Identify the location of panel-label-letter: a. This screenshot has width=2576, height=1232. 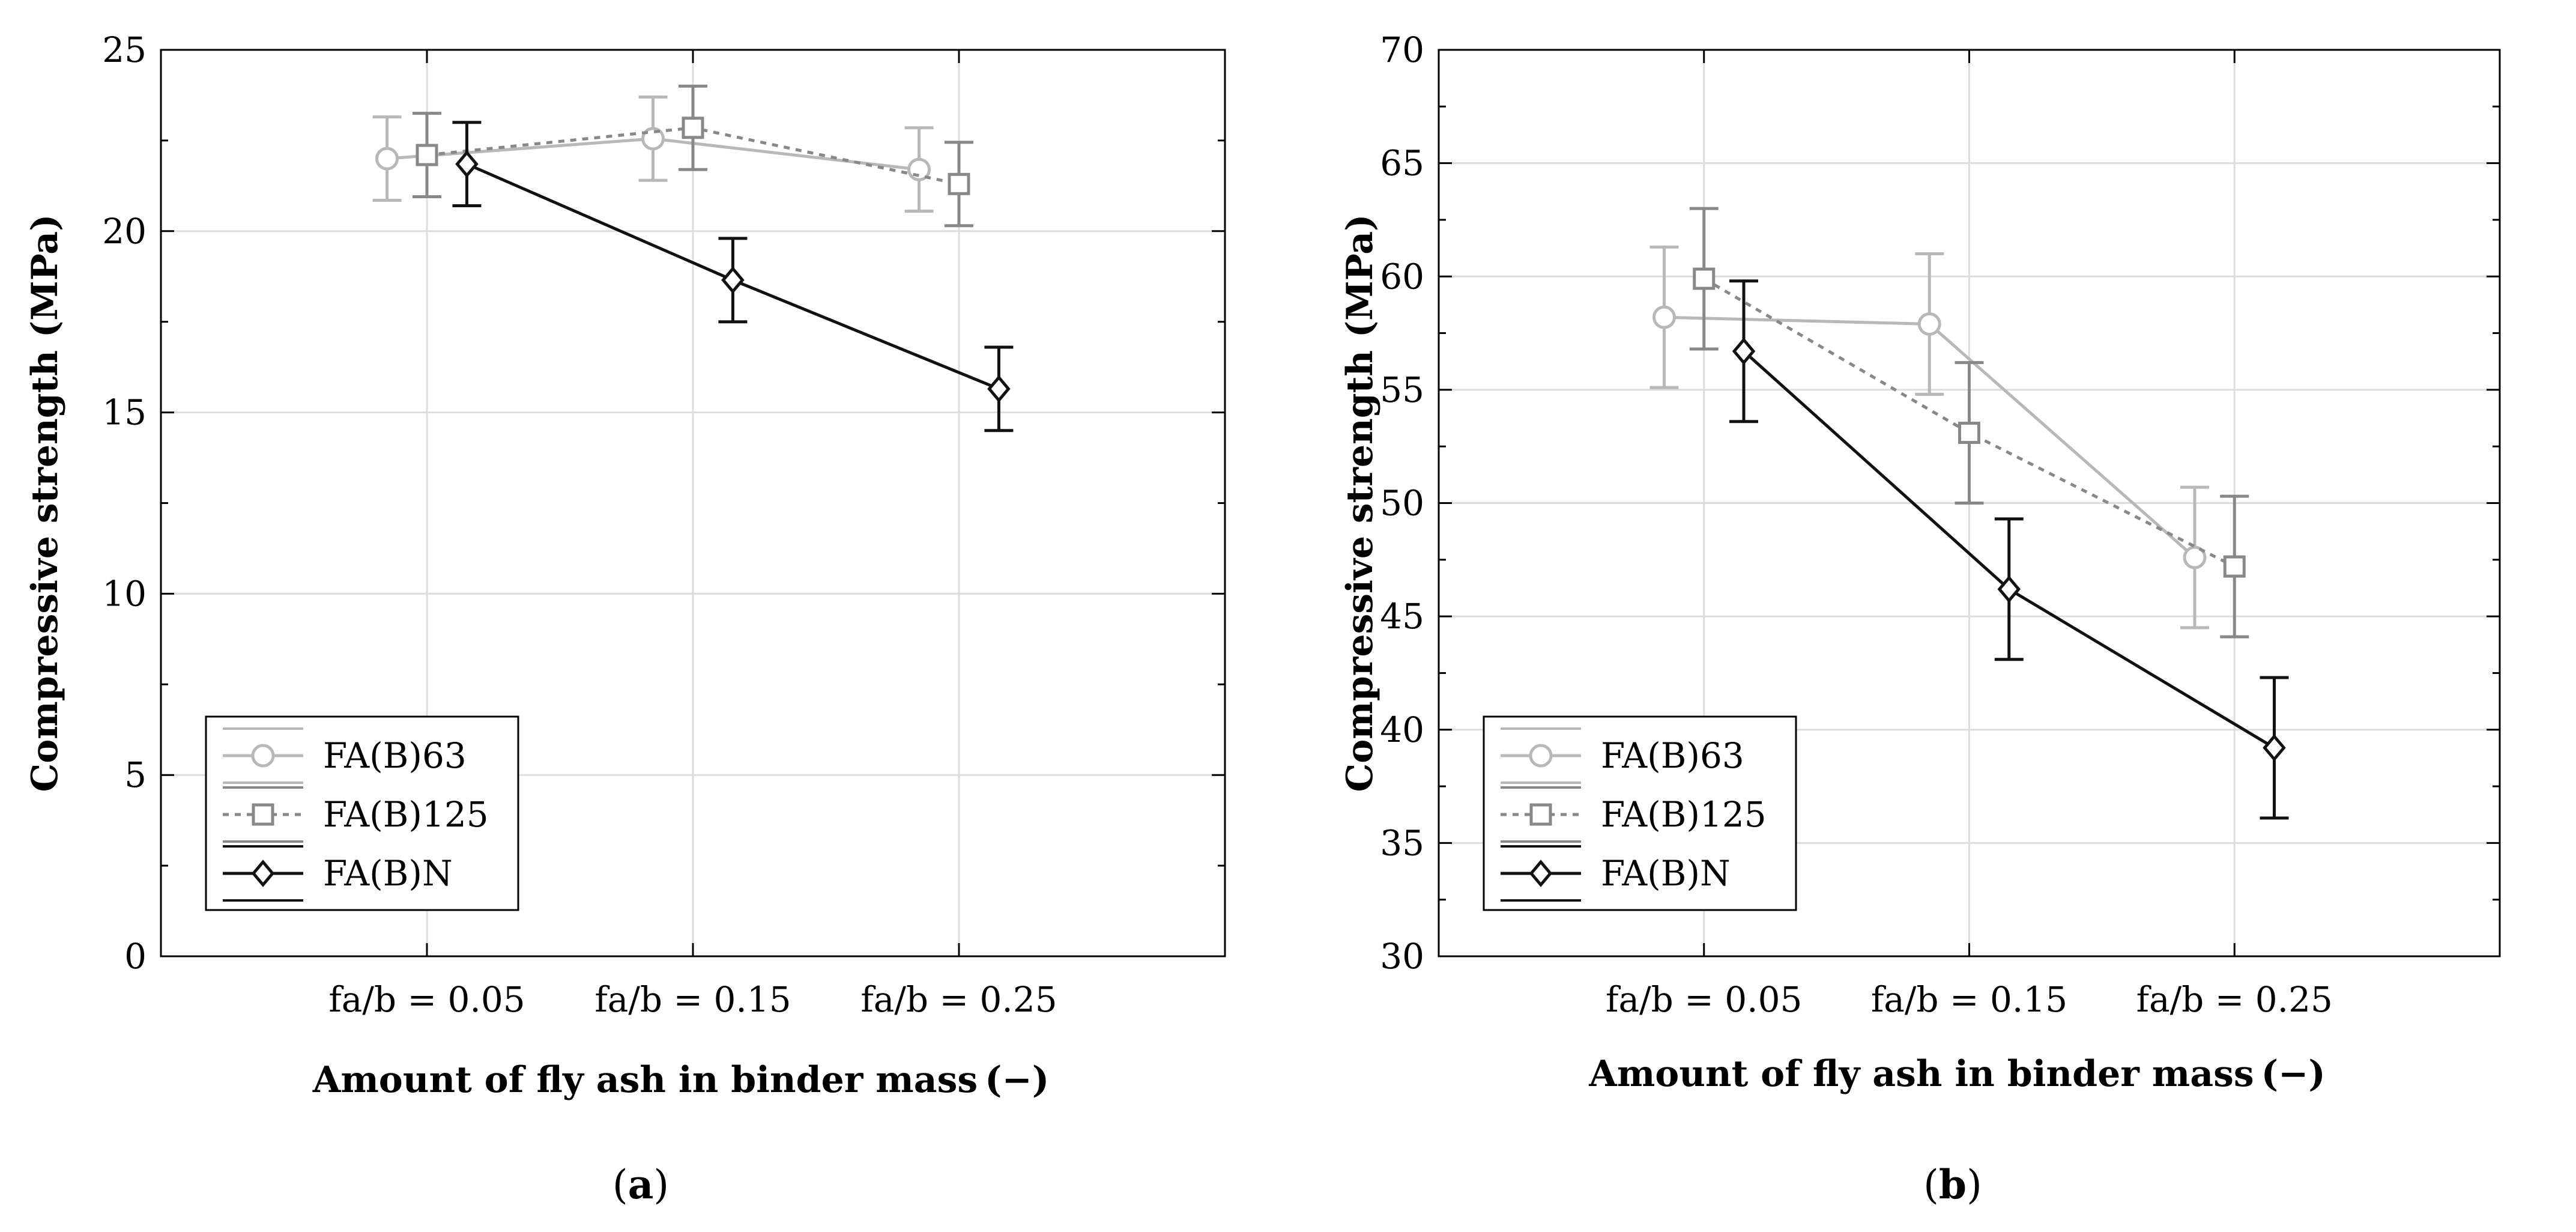
(641, 1185).